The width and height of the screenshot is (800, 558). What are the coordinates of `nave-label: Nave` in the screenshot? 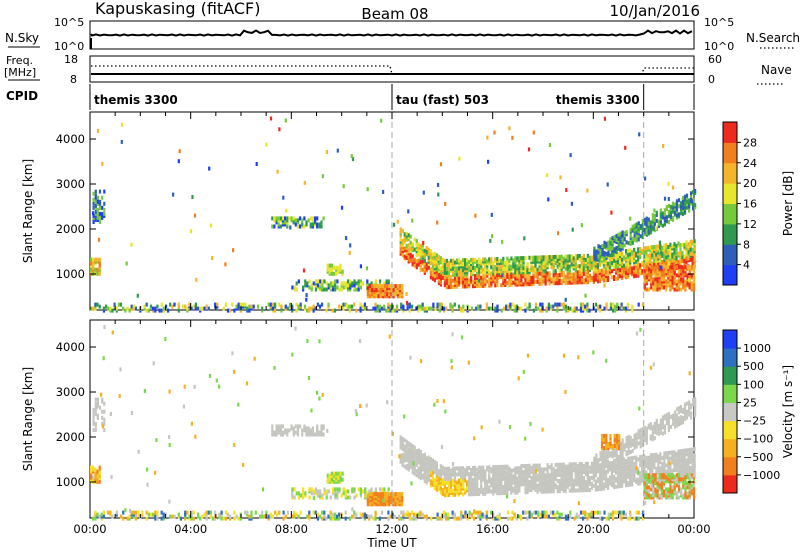 It's located at (776, 70).